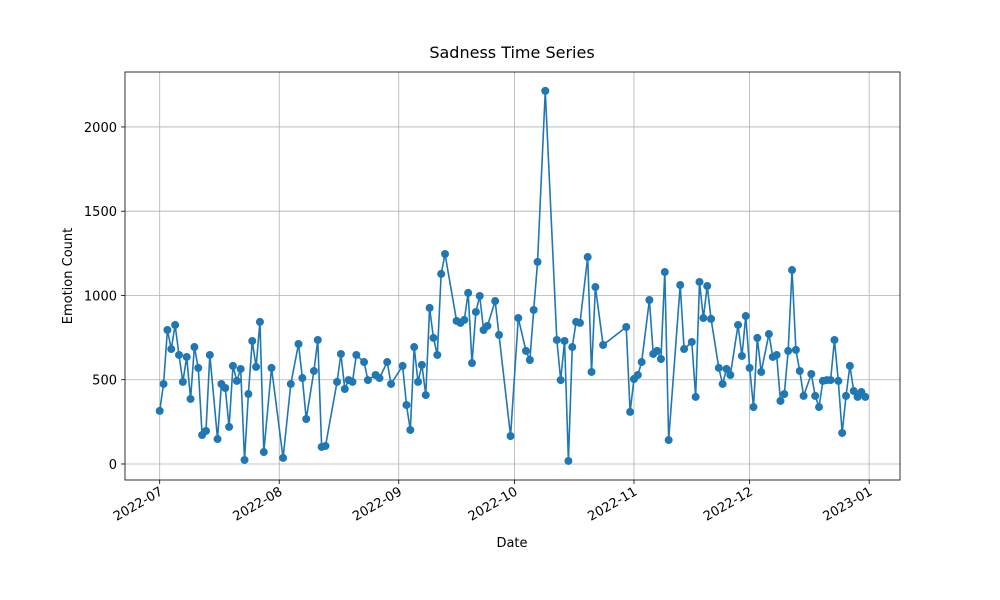  Describe the element at coordinates (113, 465) in the screenshot. I see `y-tick-label: 0` at that location.